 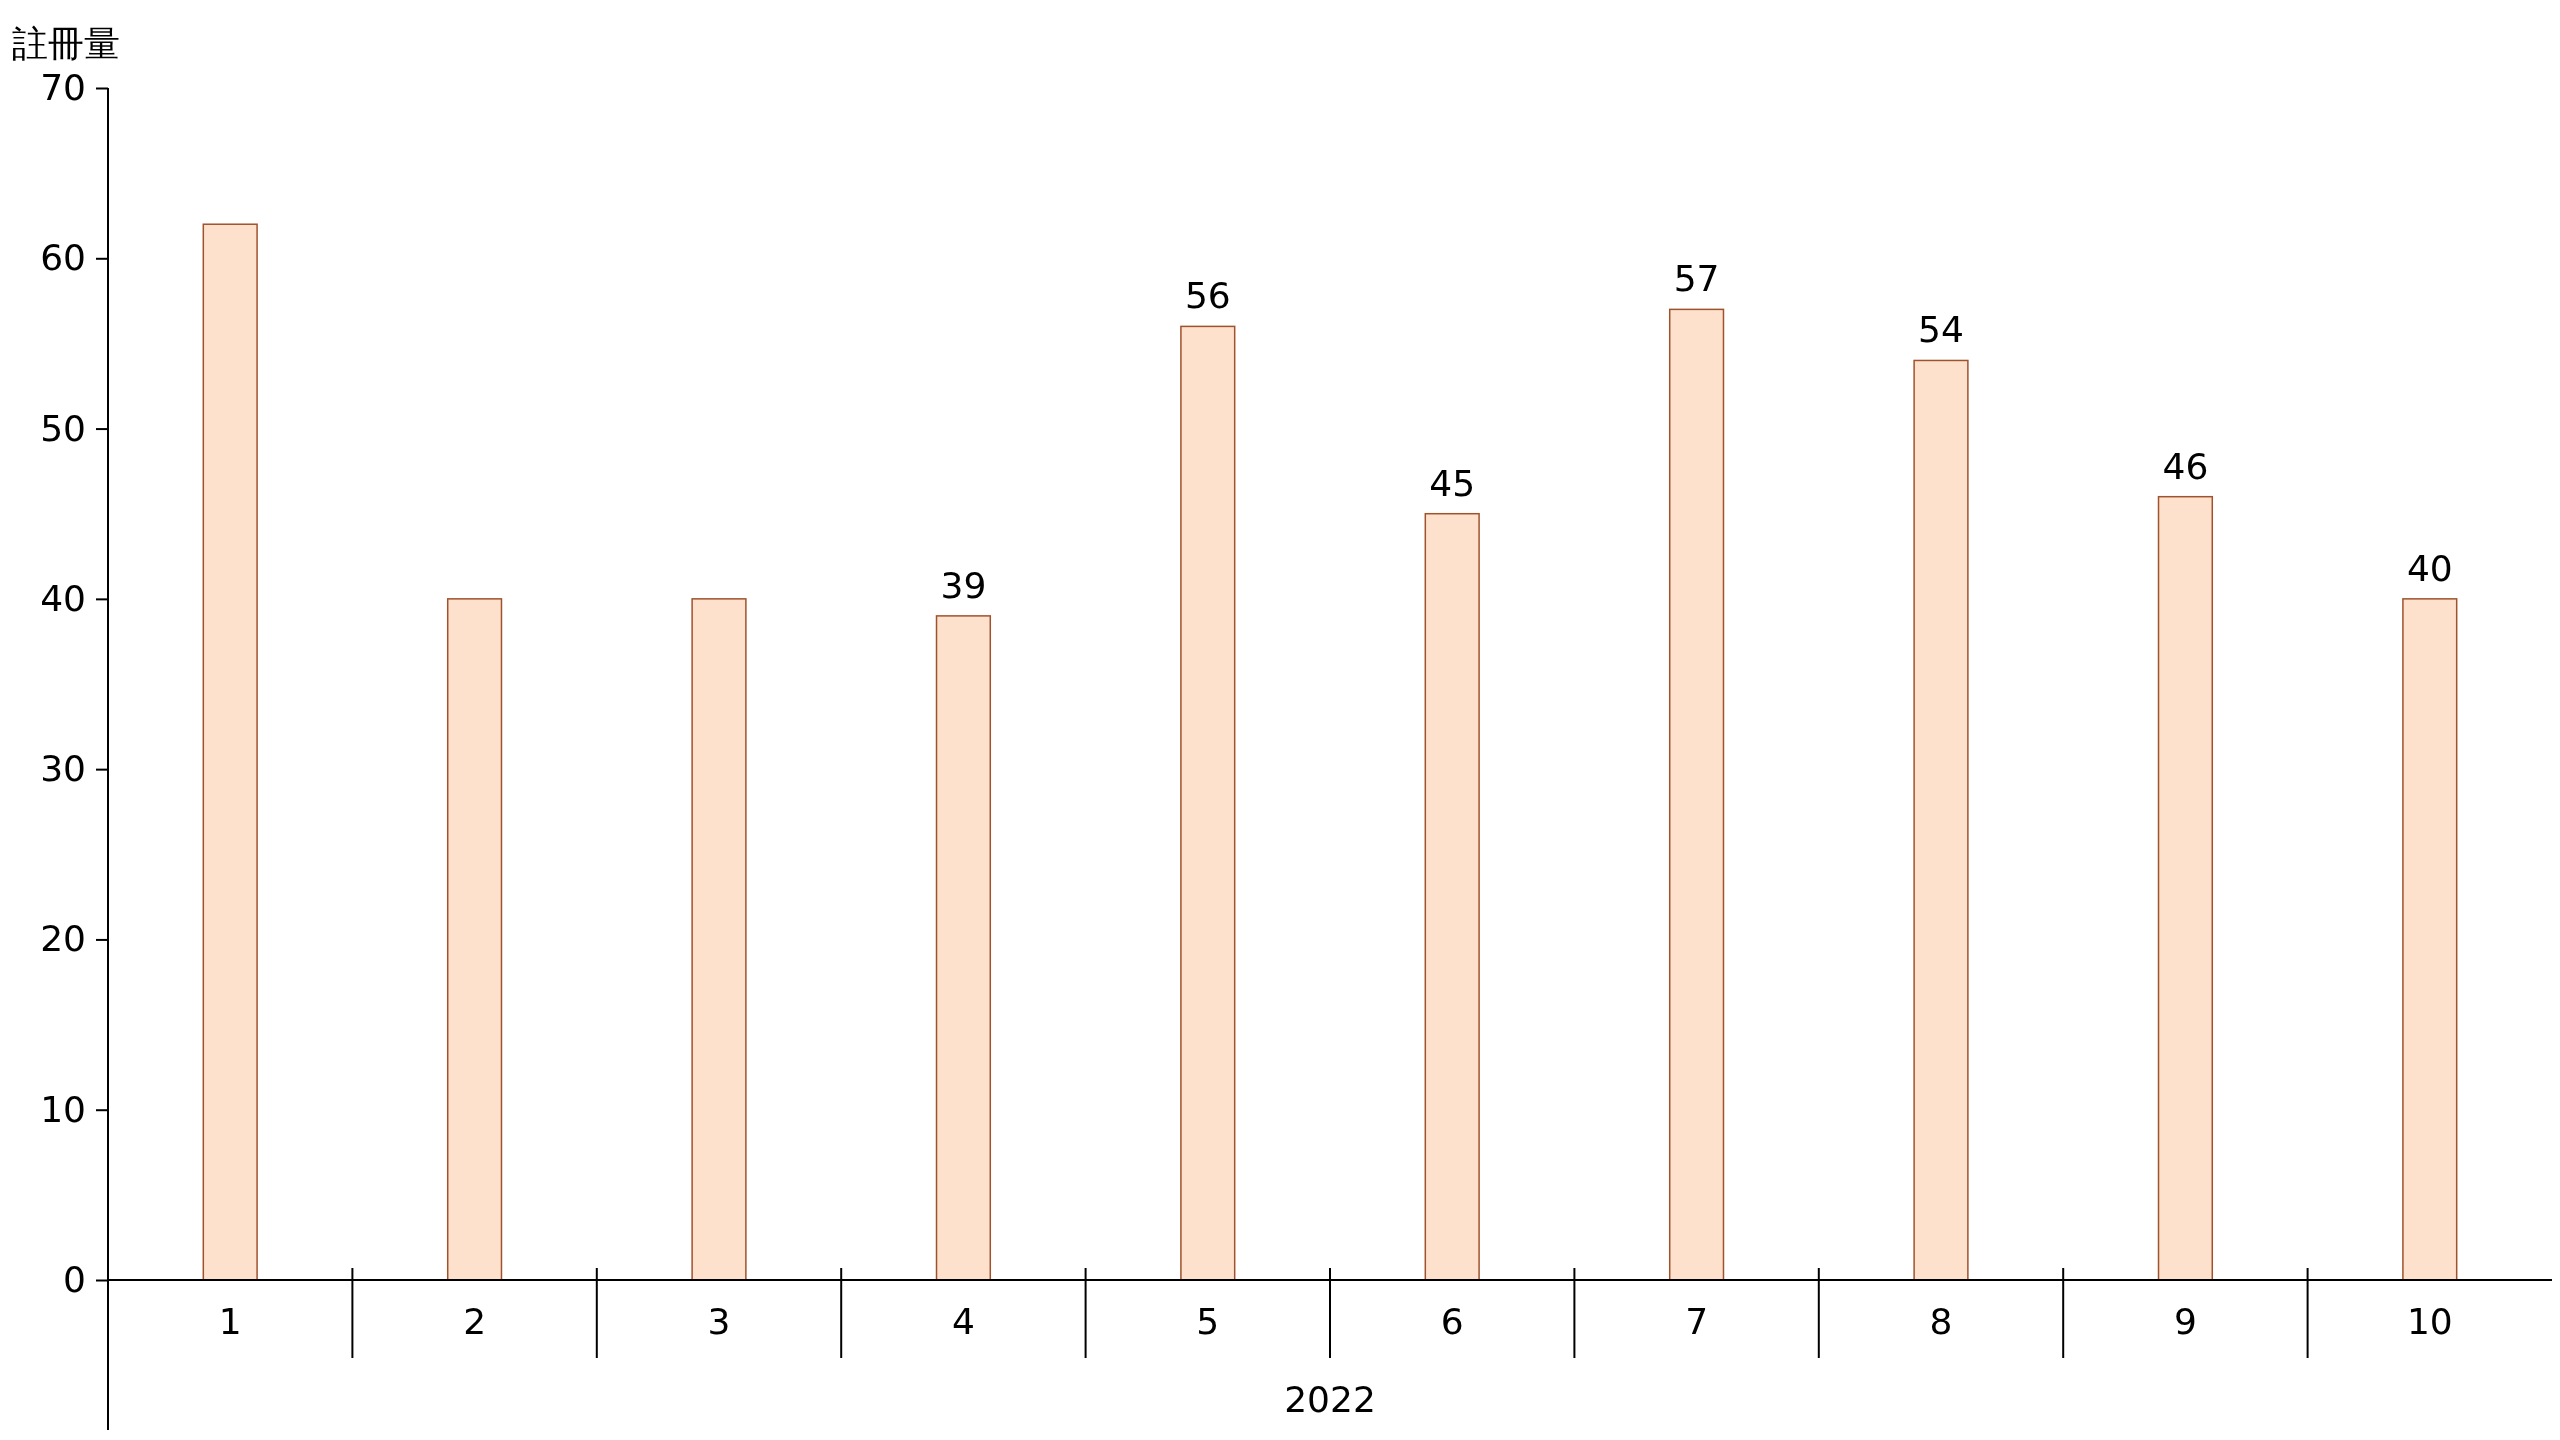 I want to click on data-label: 57, so click(x=1696, y=279).